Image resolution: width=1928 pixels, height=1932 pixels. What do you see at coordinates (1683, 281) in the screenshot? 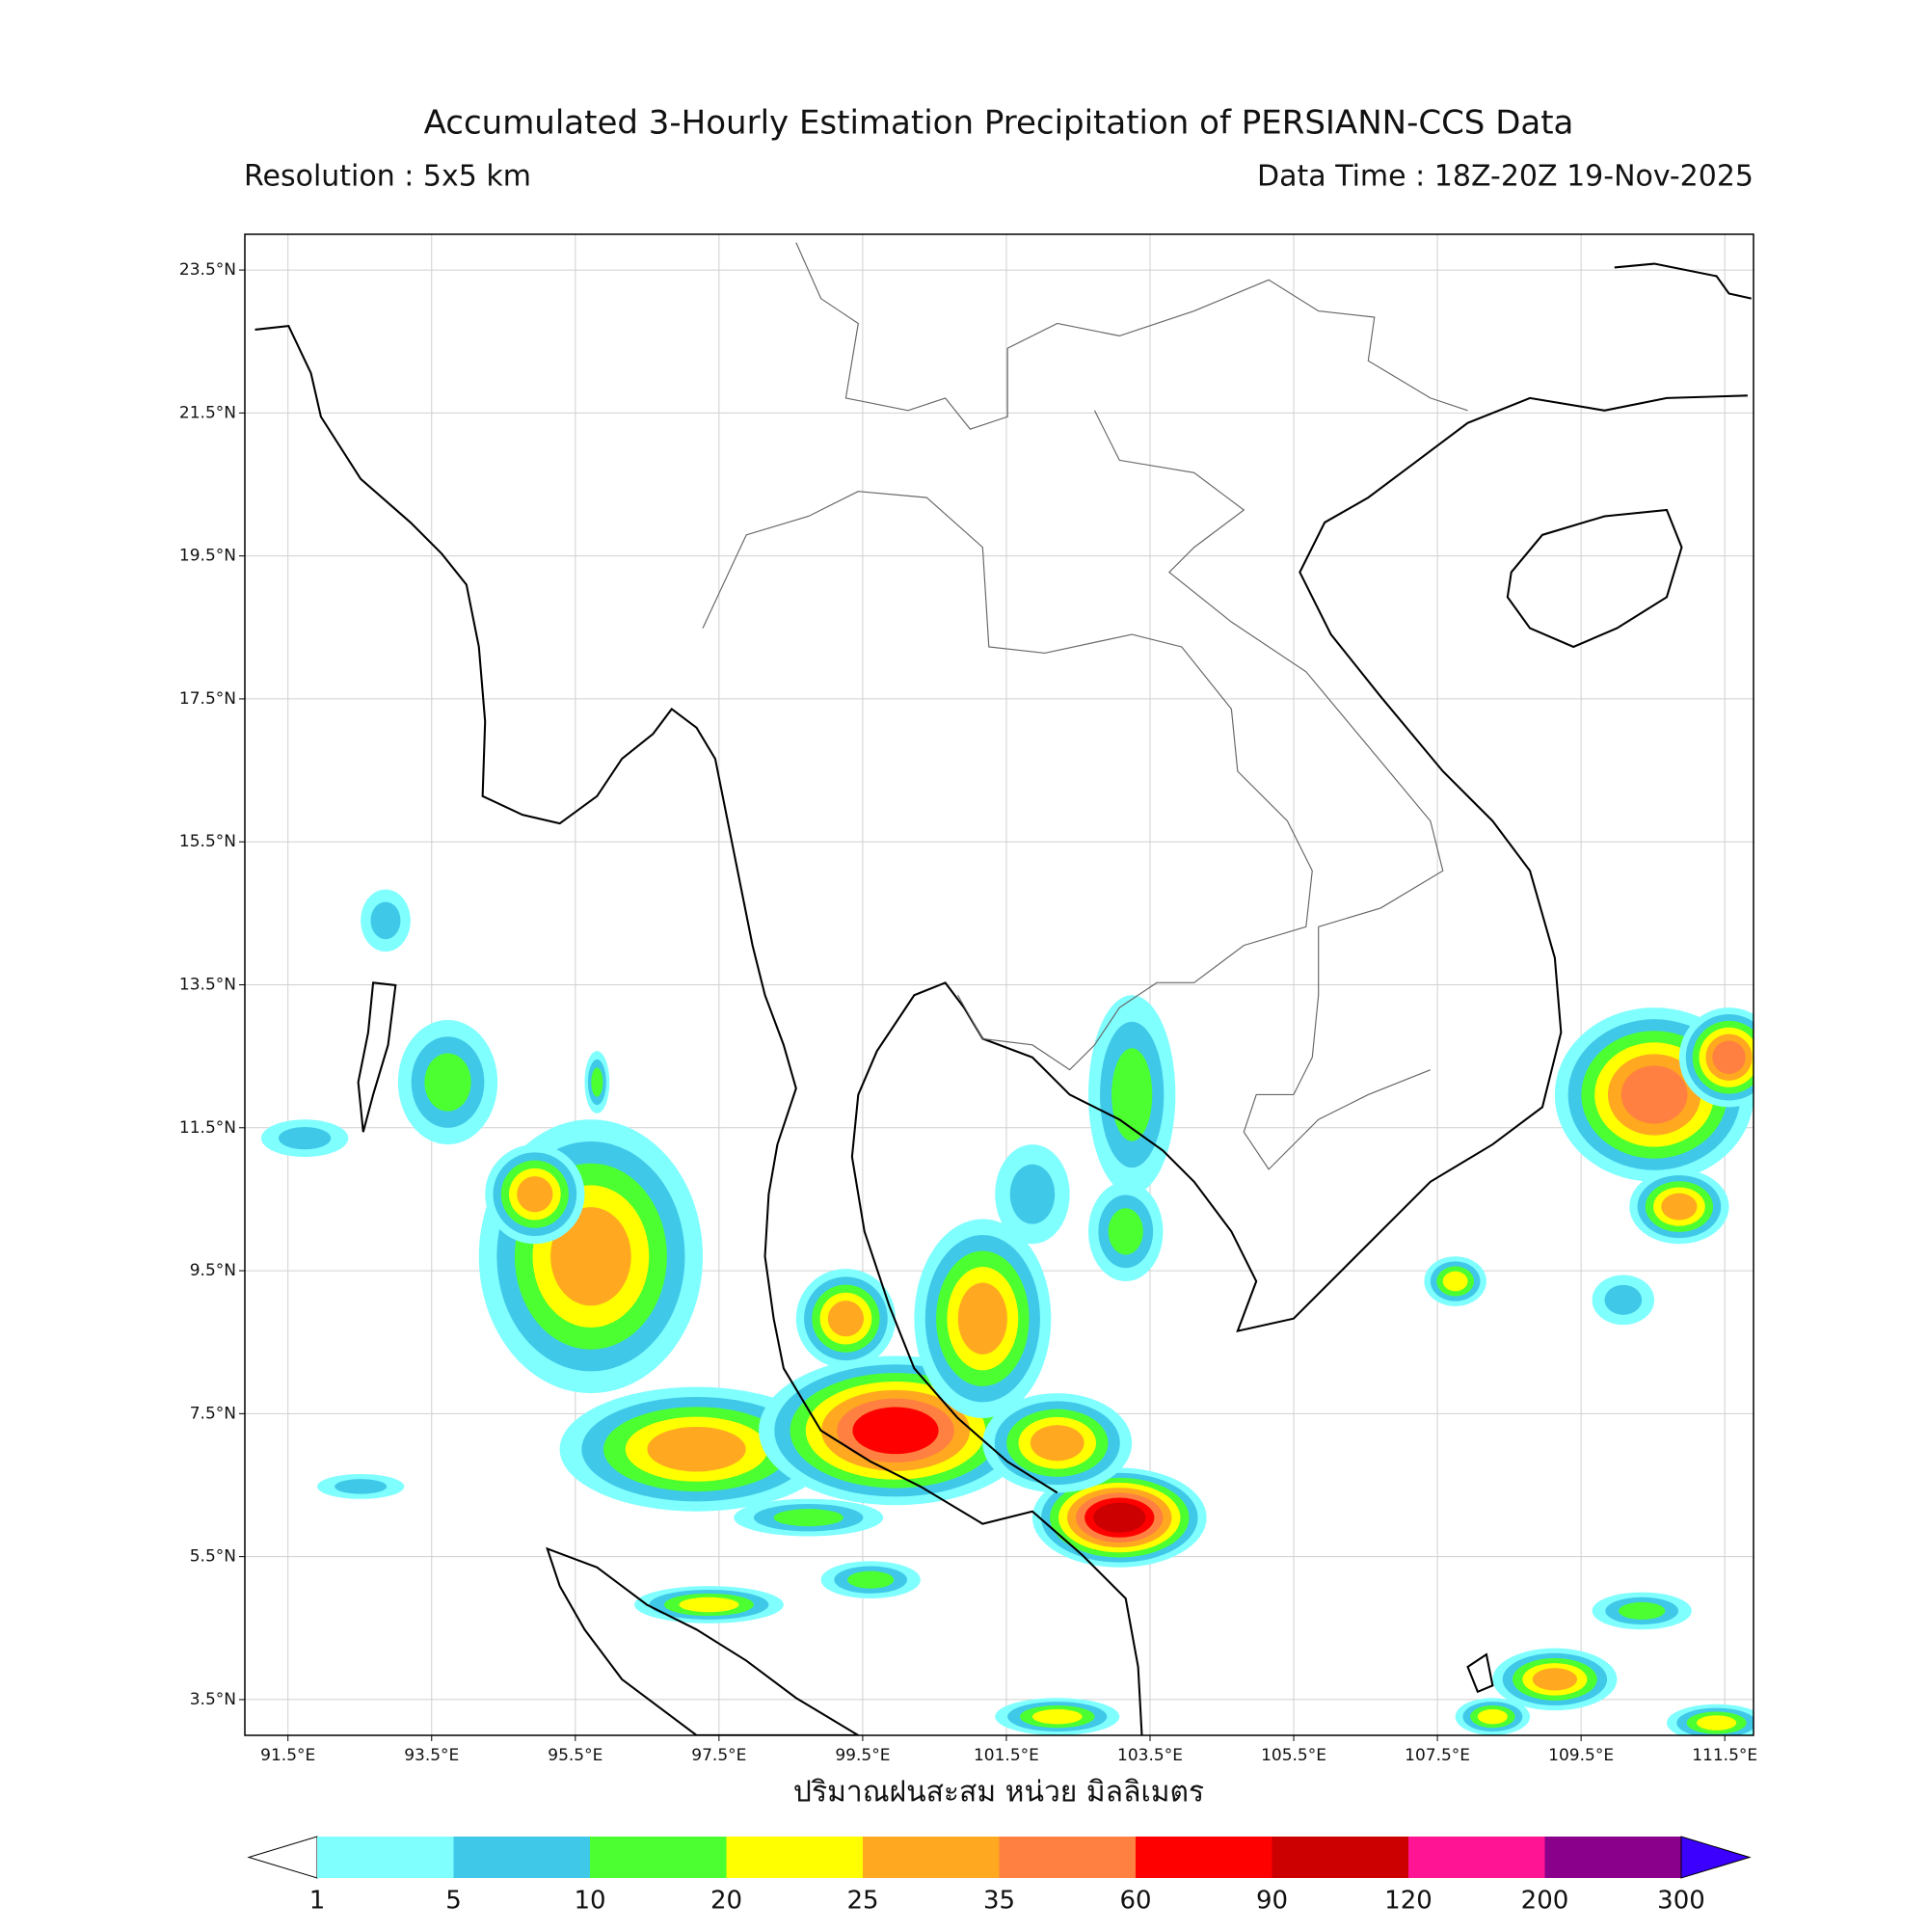
I see `coastline` at bounding box center [1683, 281].